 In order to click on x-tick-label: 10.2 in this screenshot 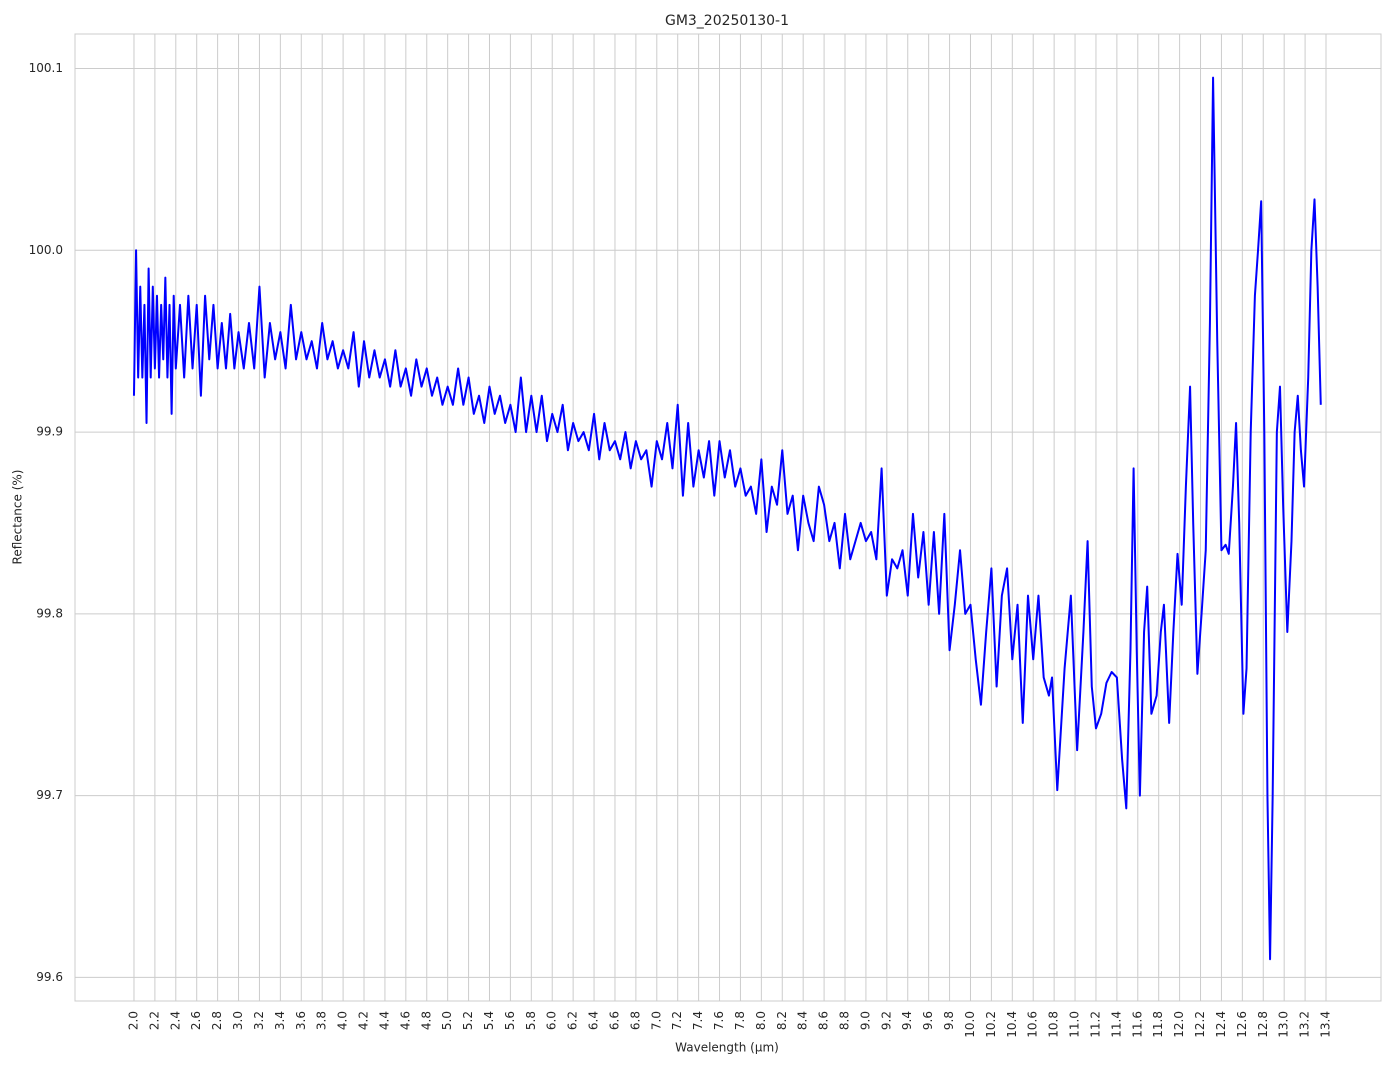, I will do `click(991, 1024)`.